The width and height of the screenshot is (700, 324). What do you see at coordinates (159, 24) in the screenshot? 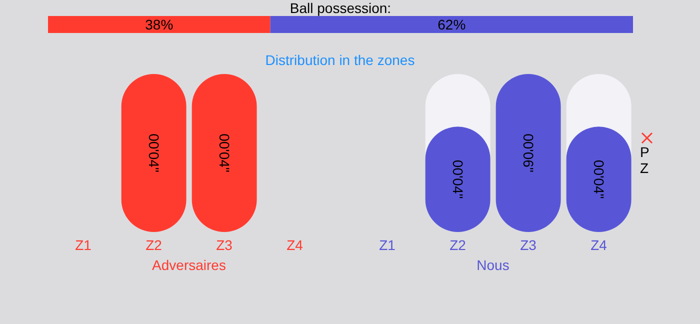
I see `data-label: 38%` at bounding box center [159, 24].